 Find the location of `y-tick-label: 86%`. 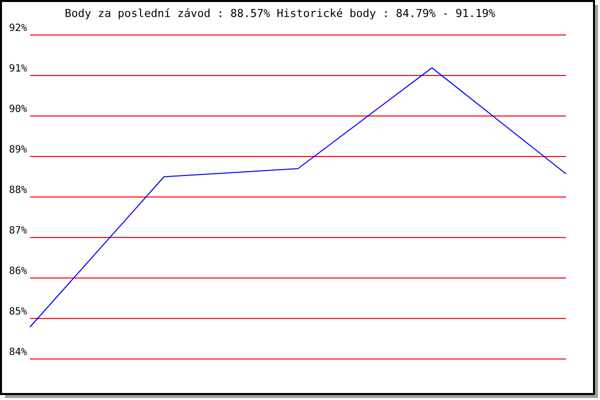

y-tick-label: 86% is located at coordinates (17, 271).